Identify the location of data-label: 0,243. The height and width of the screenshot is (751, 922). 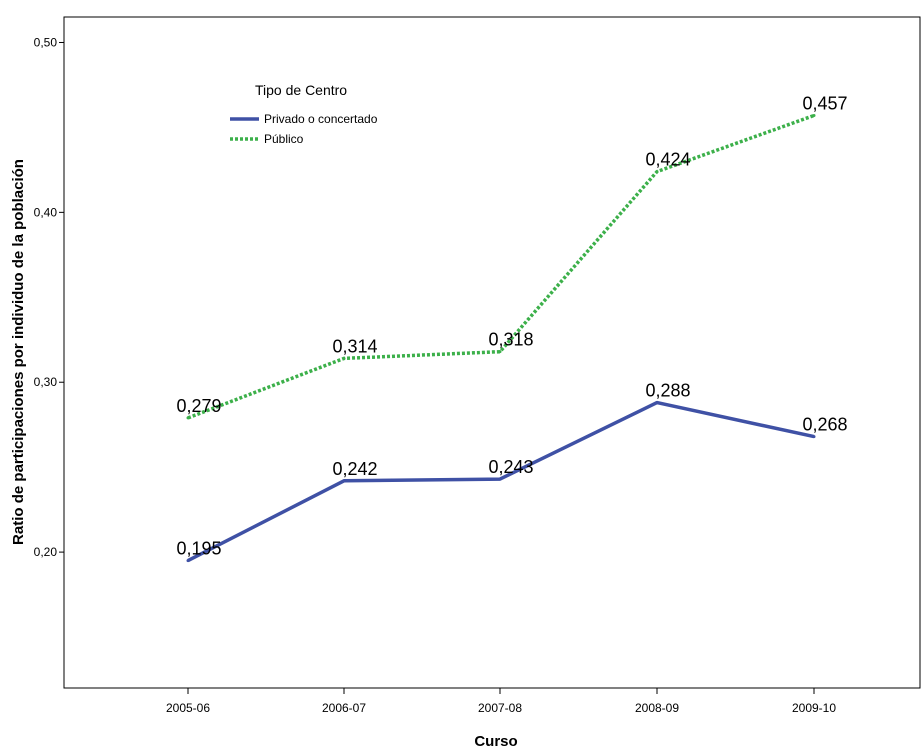
(510, 467).